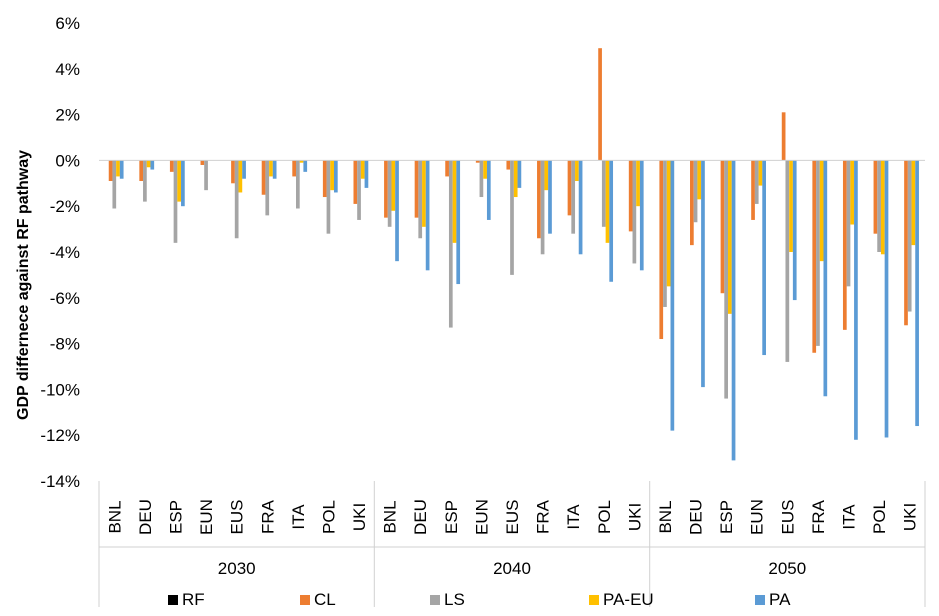 The height and width of the screenshot is (616, 939). What do you see at coordinates (856, 300) in the screenshot?
I see `bar-pa-2050-ita` at bounding box center [856, 300].